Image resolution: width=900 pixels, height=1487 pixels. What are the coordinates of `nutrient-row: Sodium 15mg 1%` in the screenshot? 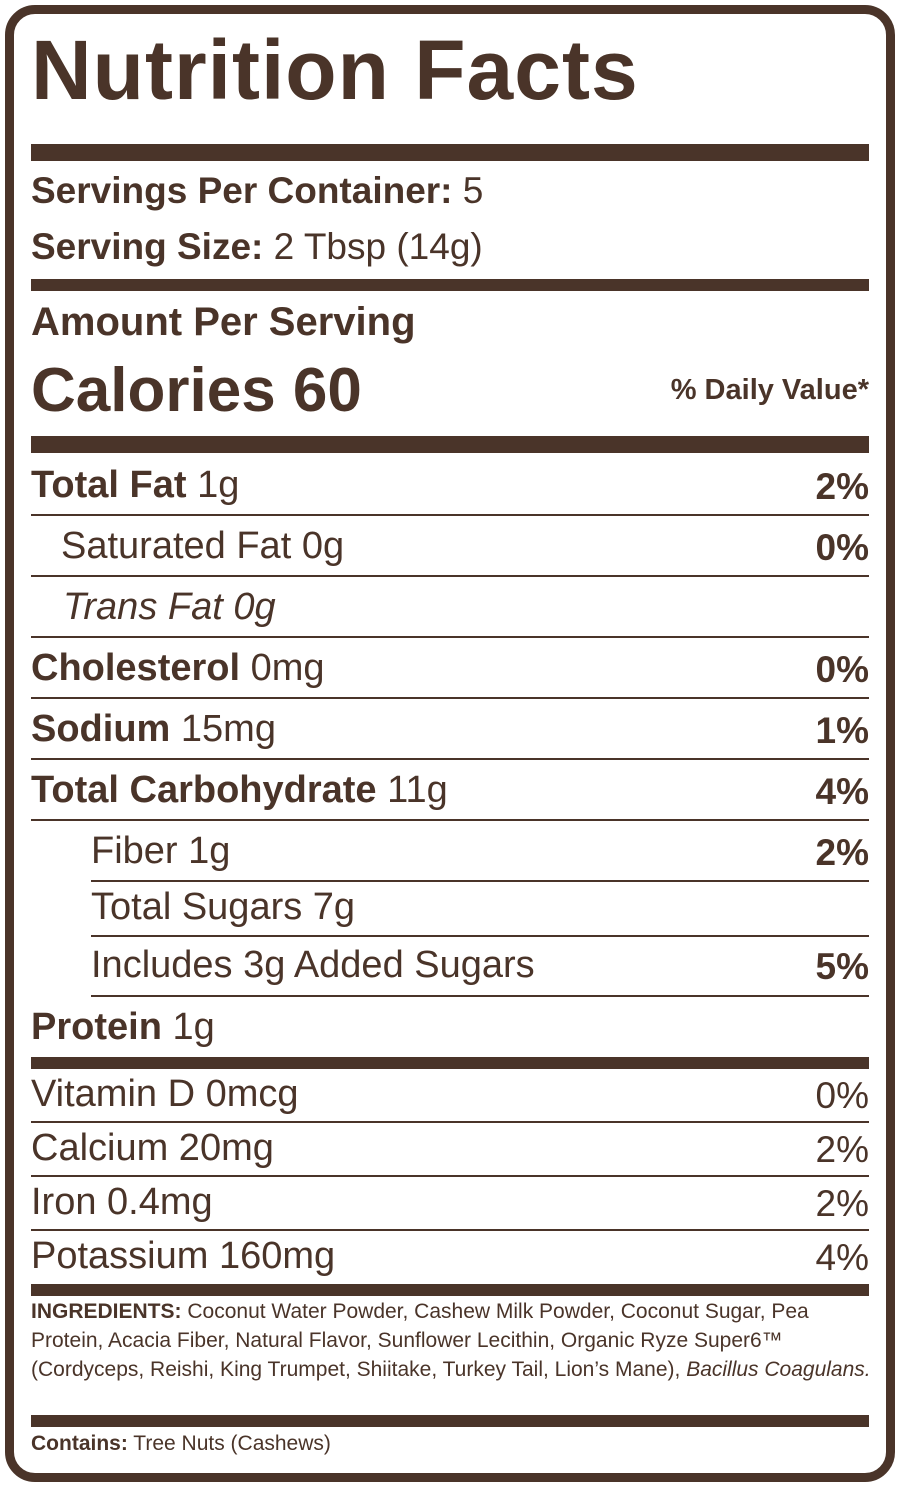 It's located at (450, 728).